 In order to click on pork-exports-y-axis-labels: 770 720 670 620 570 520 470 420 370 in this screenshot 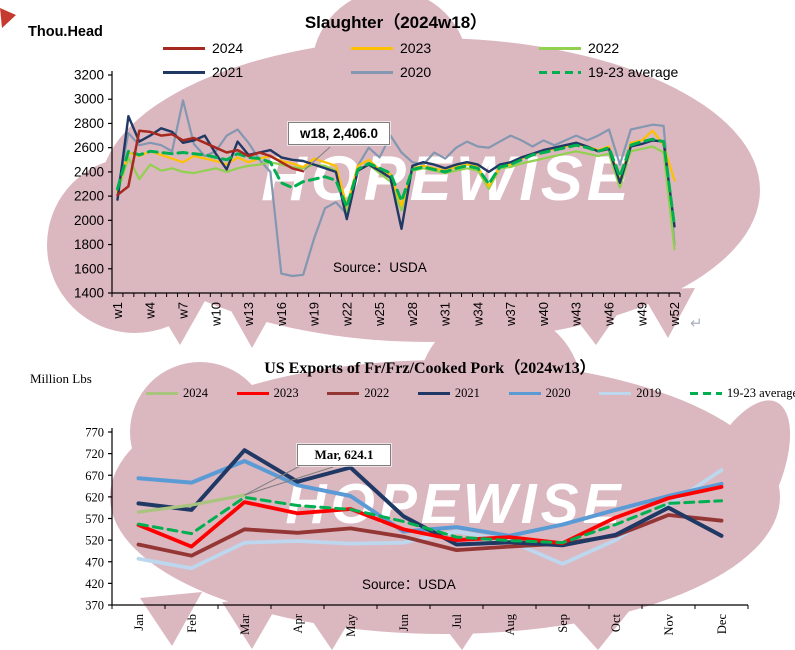, I will do `click(94, 519)`.